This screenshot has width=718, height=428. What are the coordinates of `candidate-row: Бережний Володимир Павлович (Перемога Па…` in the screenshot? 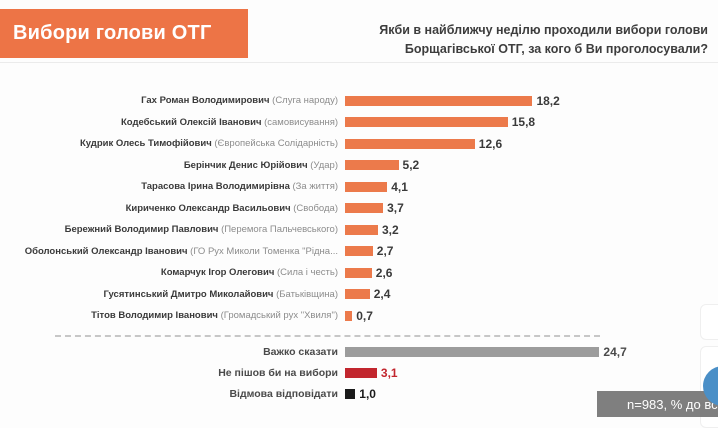 It's located at (359, 230).